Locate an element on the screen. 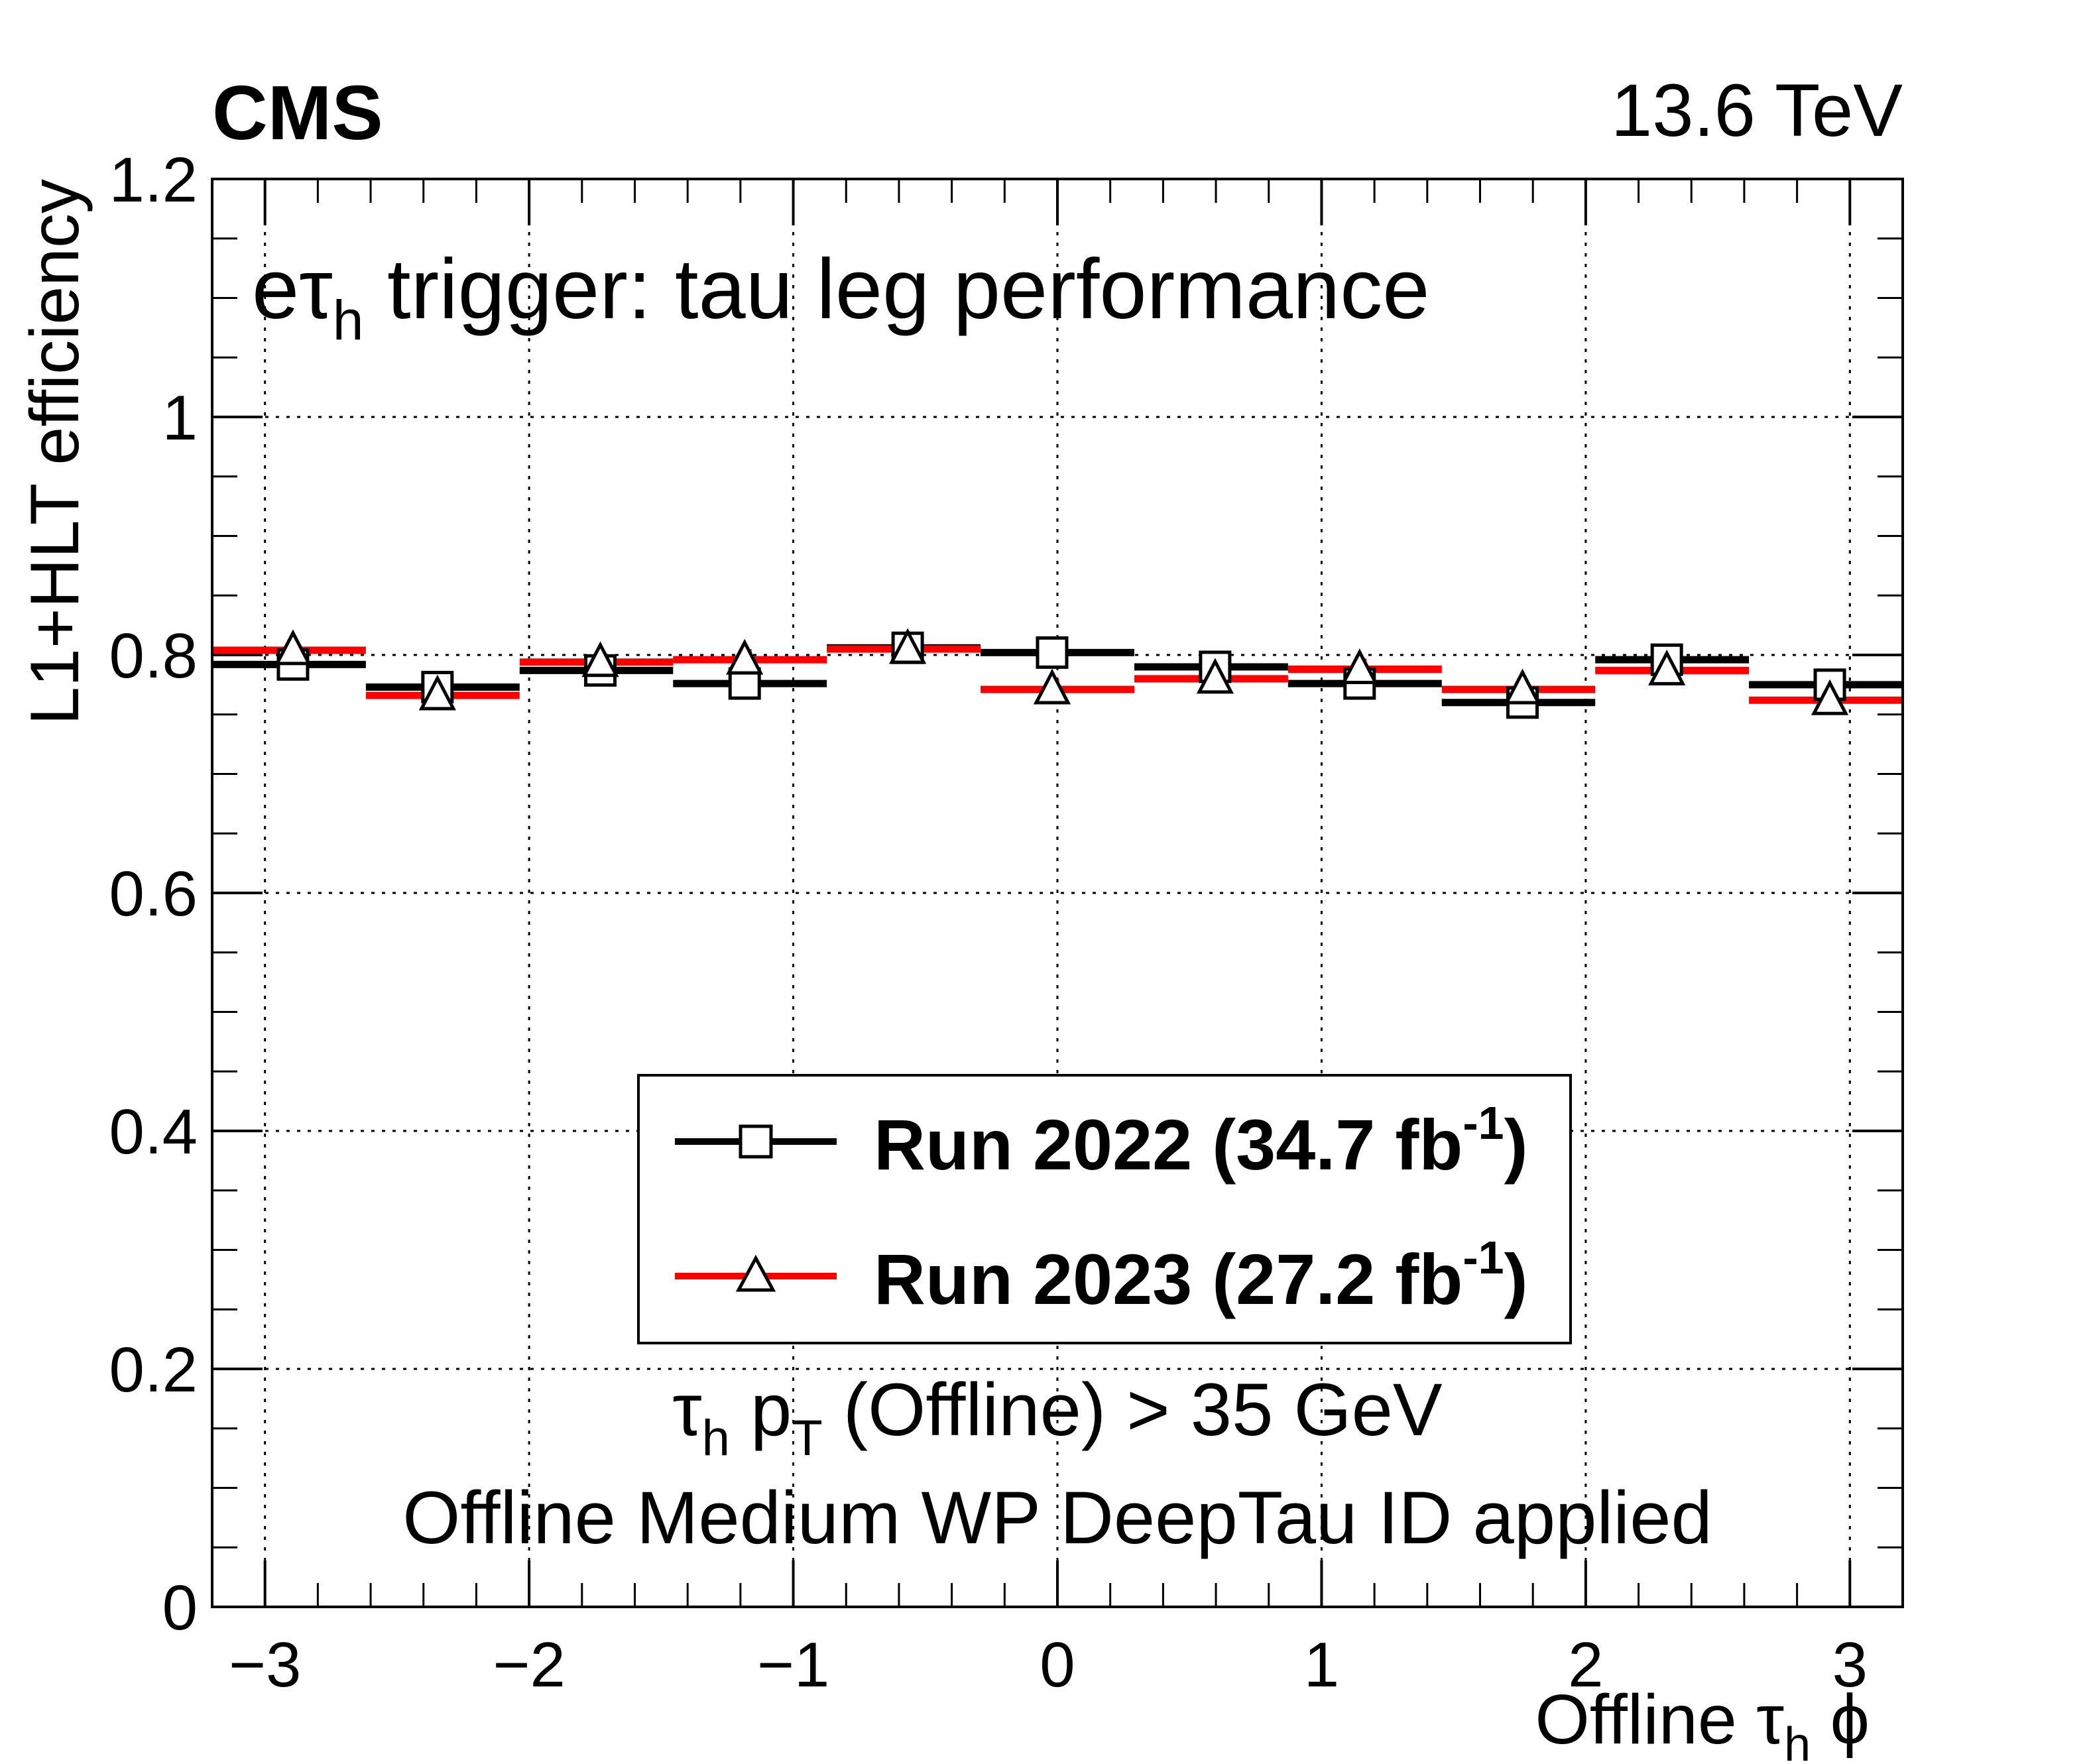 The image size is (2089, 1764). y-tick-label: 1.2 is located at coordinates (153, 180).